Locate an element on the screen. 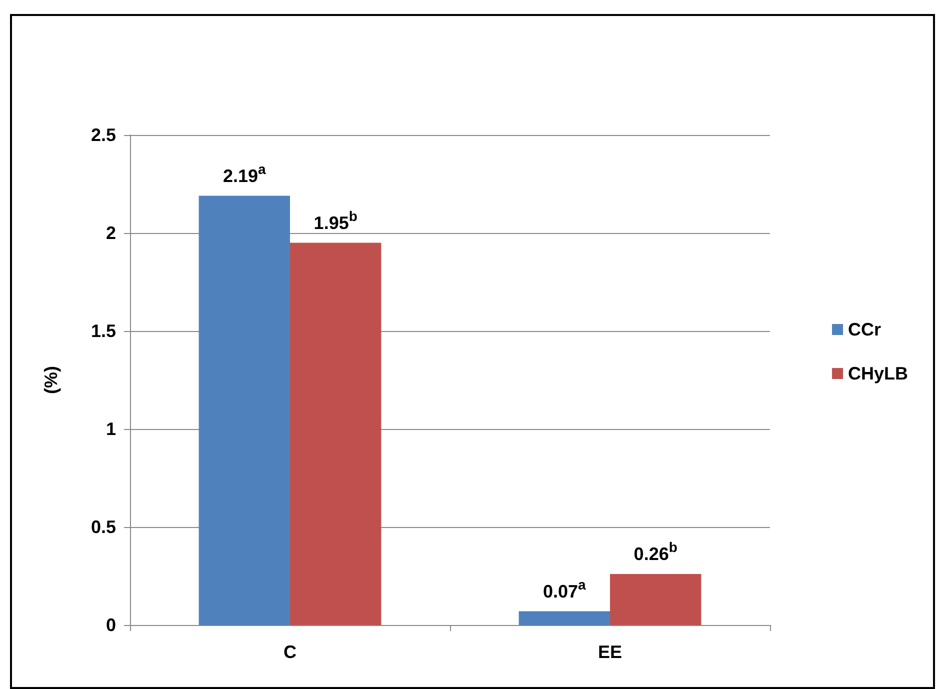  legend-label: CCr is located at coordinates (865, 330).